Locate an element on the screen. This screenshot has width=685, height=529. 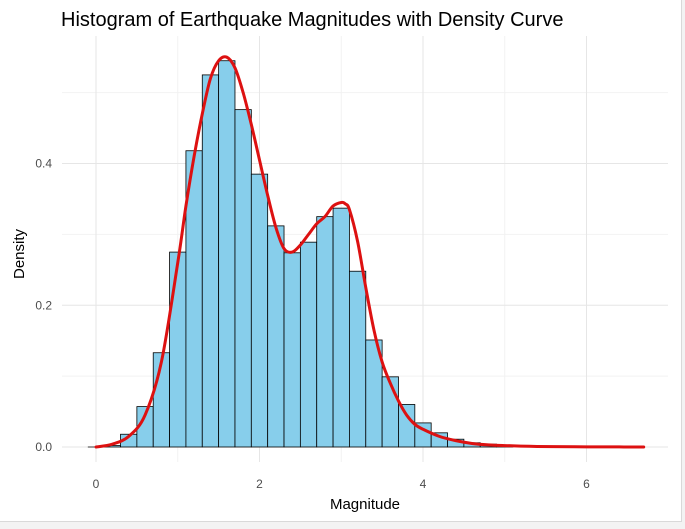
y-tick-label: 0.0 is located at coordinates (43, 447).